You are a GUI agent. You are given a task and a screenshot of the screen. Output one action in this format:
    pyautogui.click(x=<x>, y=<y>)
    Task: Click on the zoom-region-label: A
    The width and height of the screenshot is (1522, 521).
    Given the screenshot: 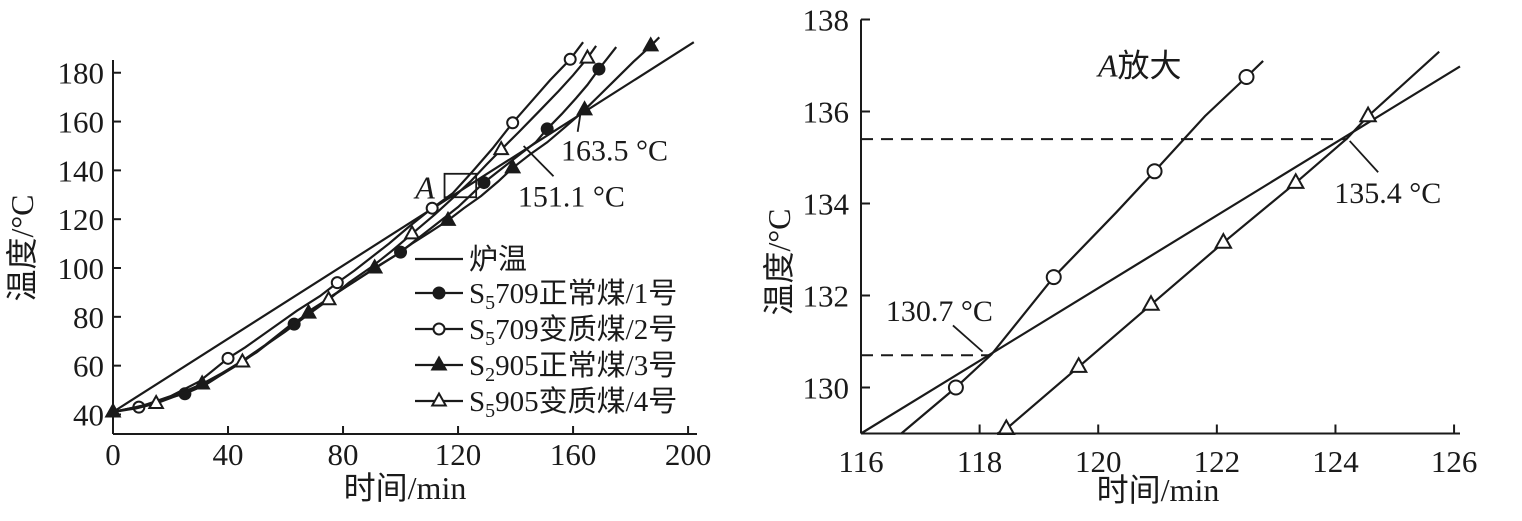 What is the action you would take?
    pyautogui.click(x=424, y=187)
    